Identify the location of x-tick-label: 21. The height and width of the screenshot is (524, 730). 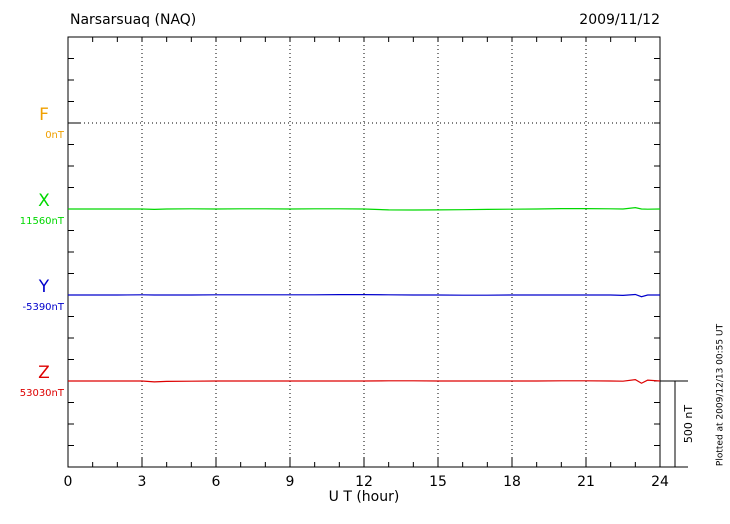
(586, 482).